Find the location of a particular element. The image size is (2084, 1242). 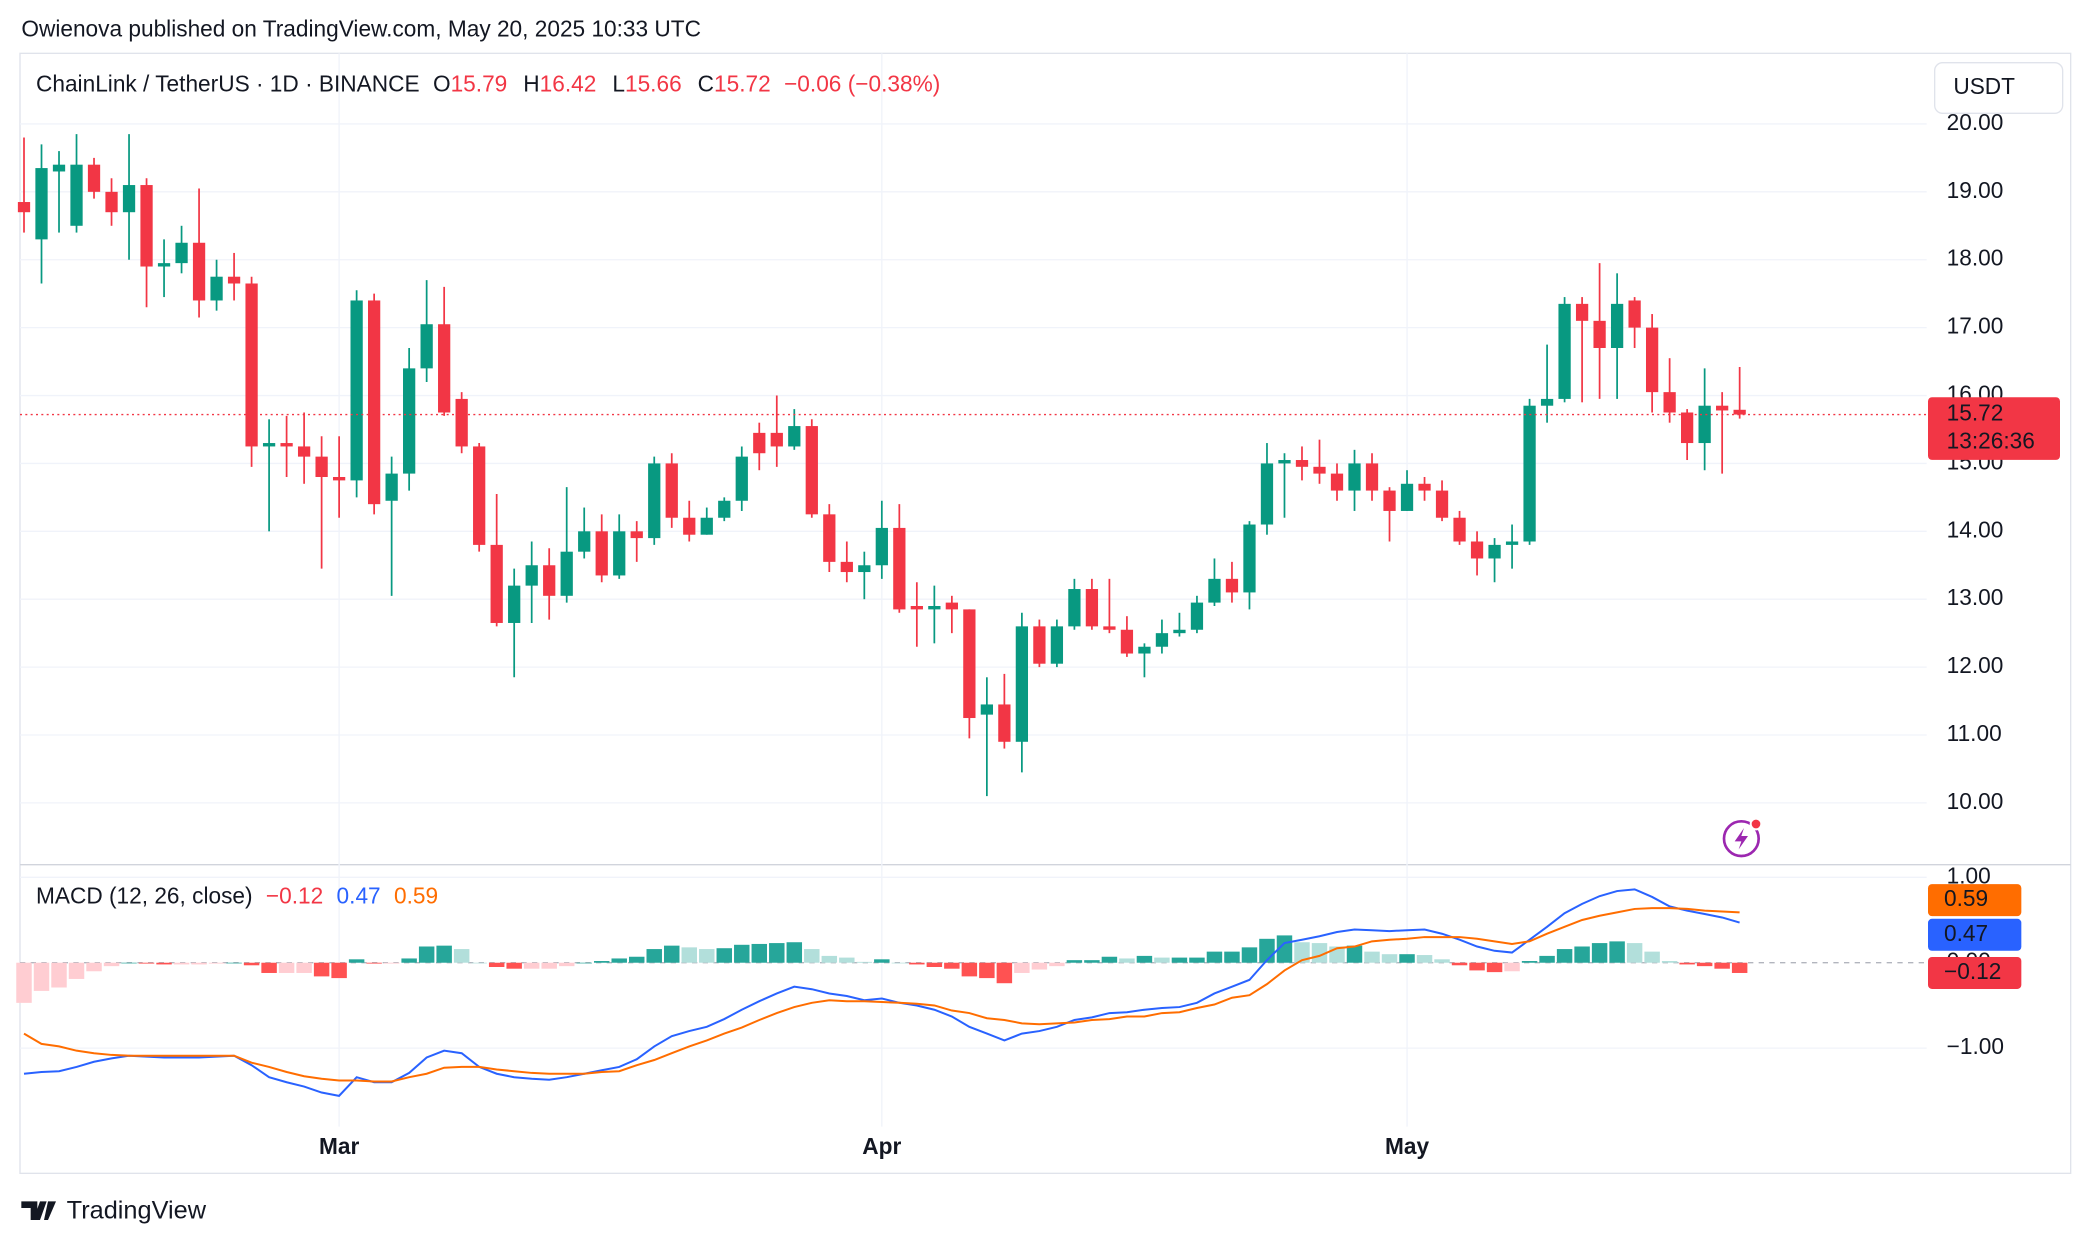

ohlc-label: H is located at coordinates (531, 83).